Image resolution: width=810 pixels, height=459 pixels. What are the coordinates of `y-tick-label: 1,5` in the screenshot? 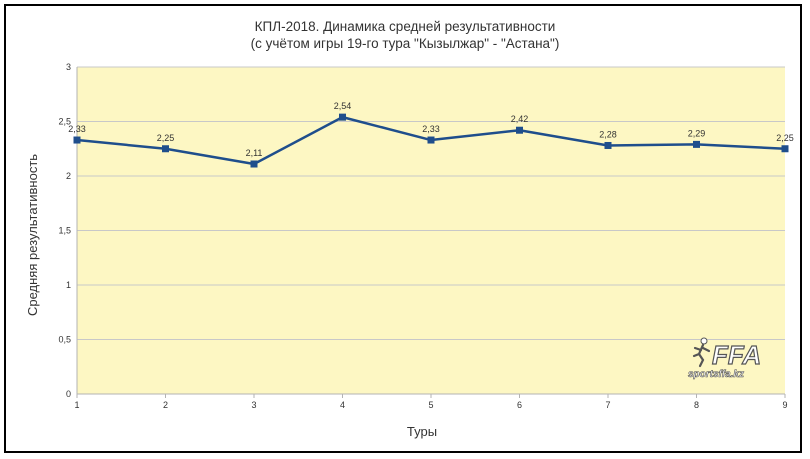 It's located at (64, 231).